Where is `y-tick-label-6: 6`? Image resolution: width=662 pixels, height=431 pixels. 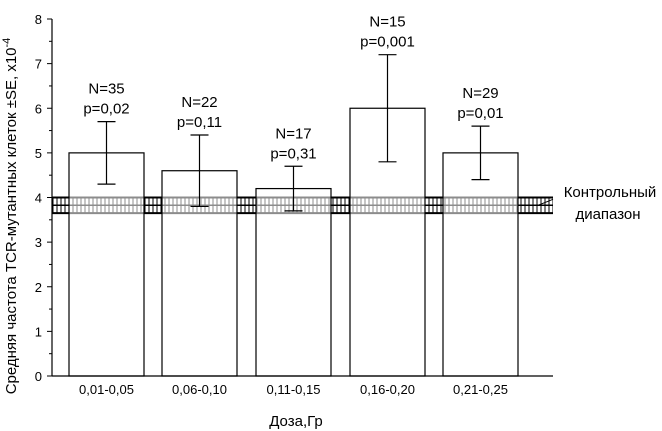 y-tick-label-6: 6 is located at coordinates (38, 108).